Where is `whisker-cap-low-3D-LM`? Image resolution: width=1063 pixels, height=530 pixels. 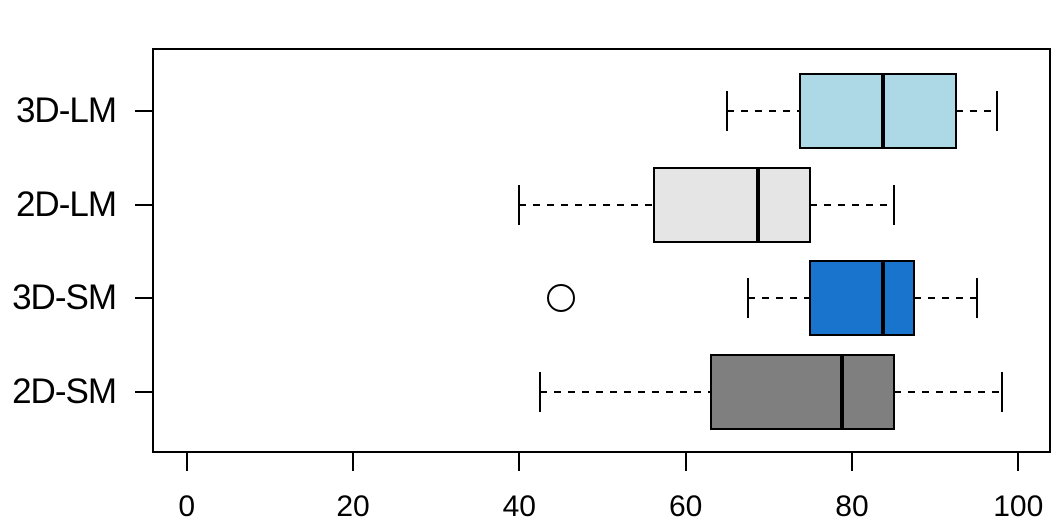 whisker-cap-low-3D-LM is located at coordinates (727, 111).